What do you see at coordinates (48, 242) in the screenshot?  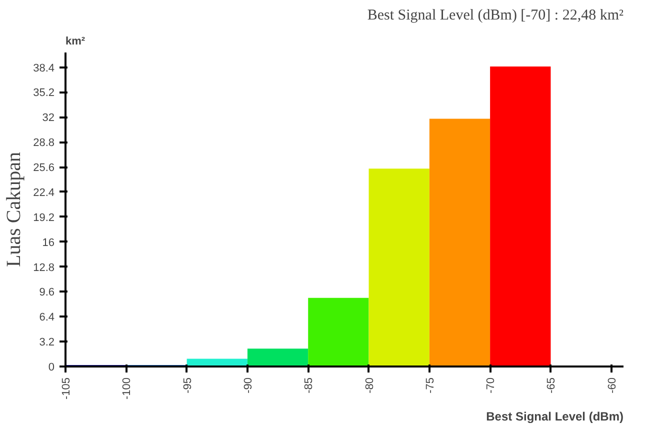 I see `y-tick-label: 16` at bounding box center [48, 242].